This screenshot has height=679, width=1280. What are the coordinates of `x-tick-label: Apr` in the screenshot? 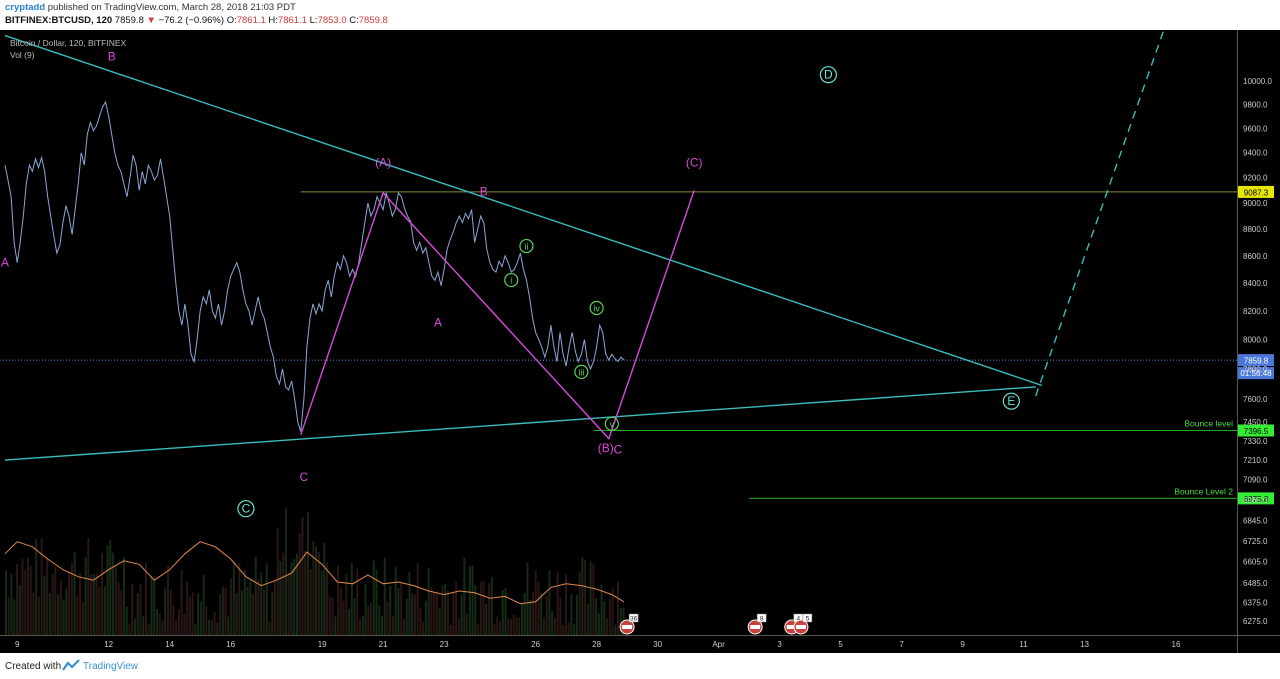 It's located at (718, 644).